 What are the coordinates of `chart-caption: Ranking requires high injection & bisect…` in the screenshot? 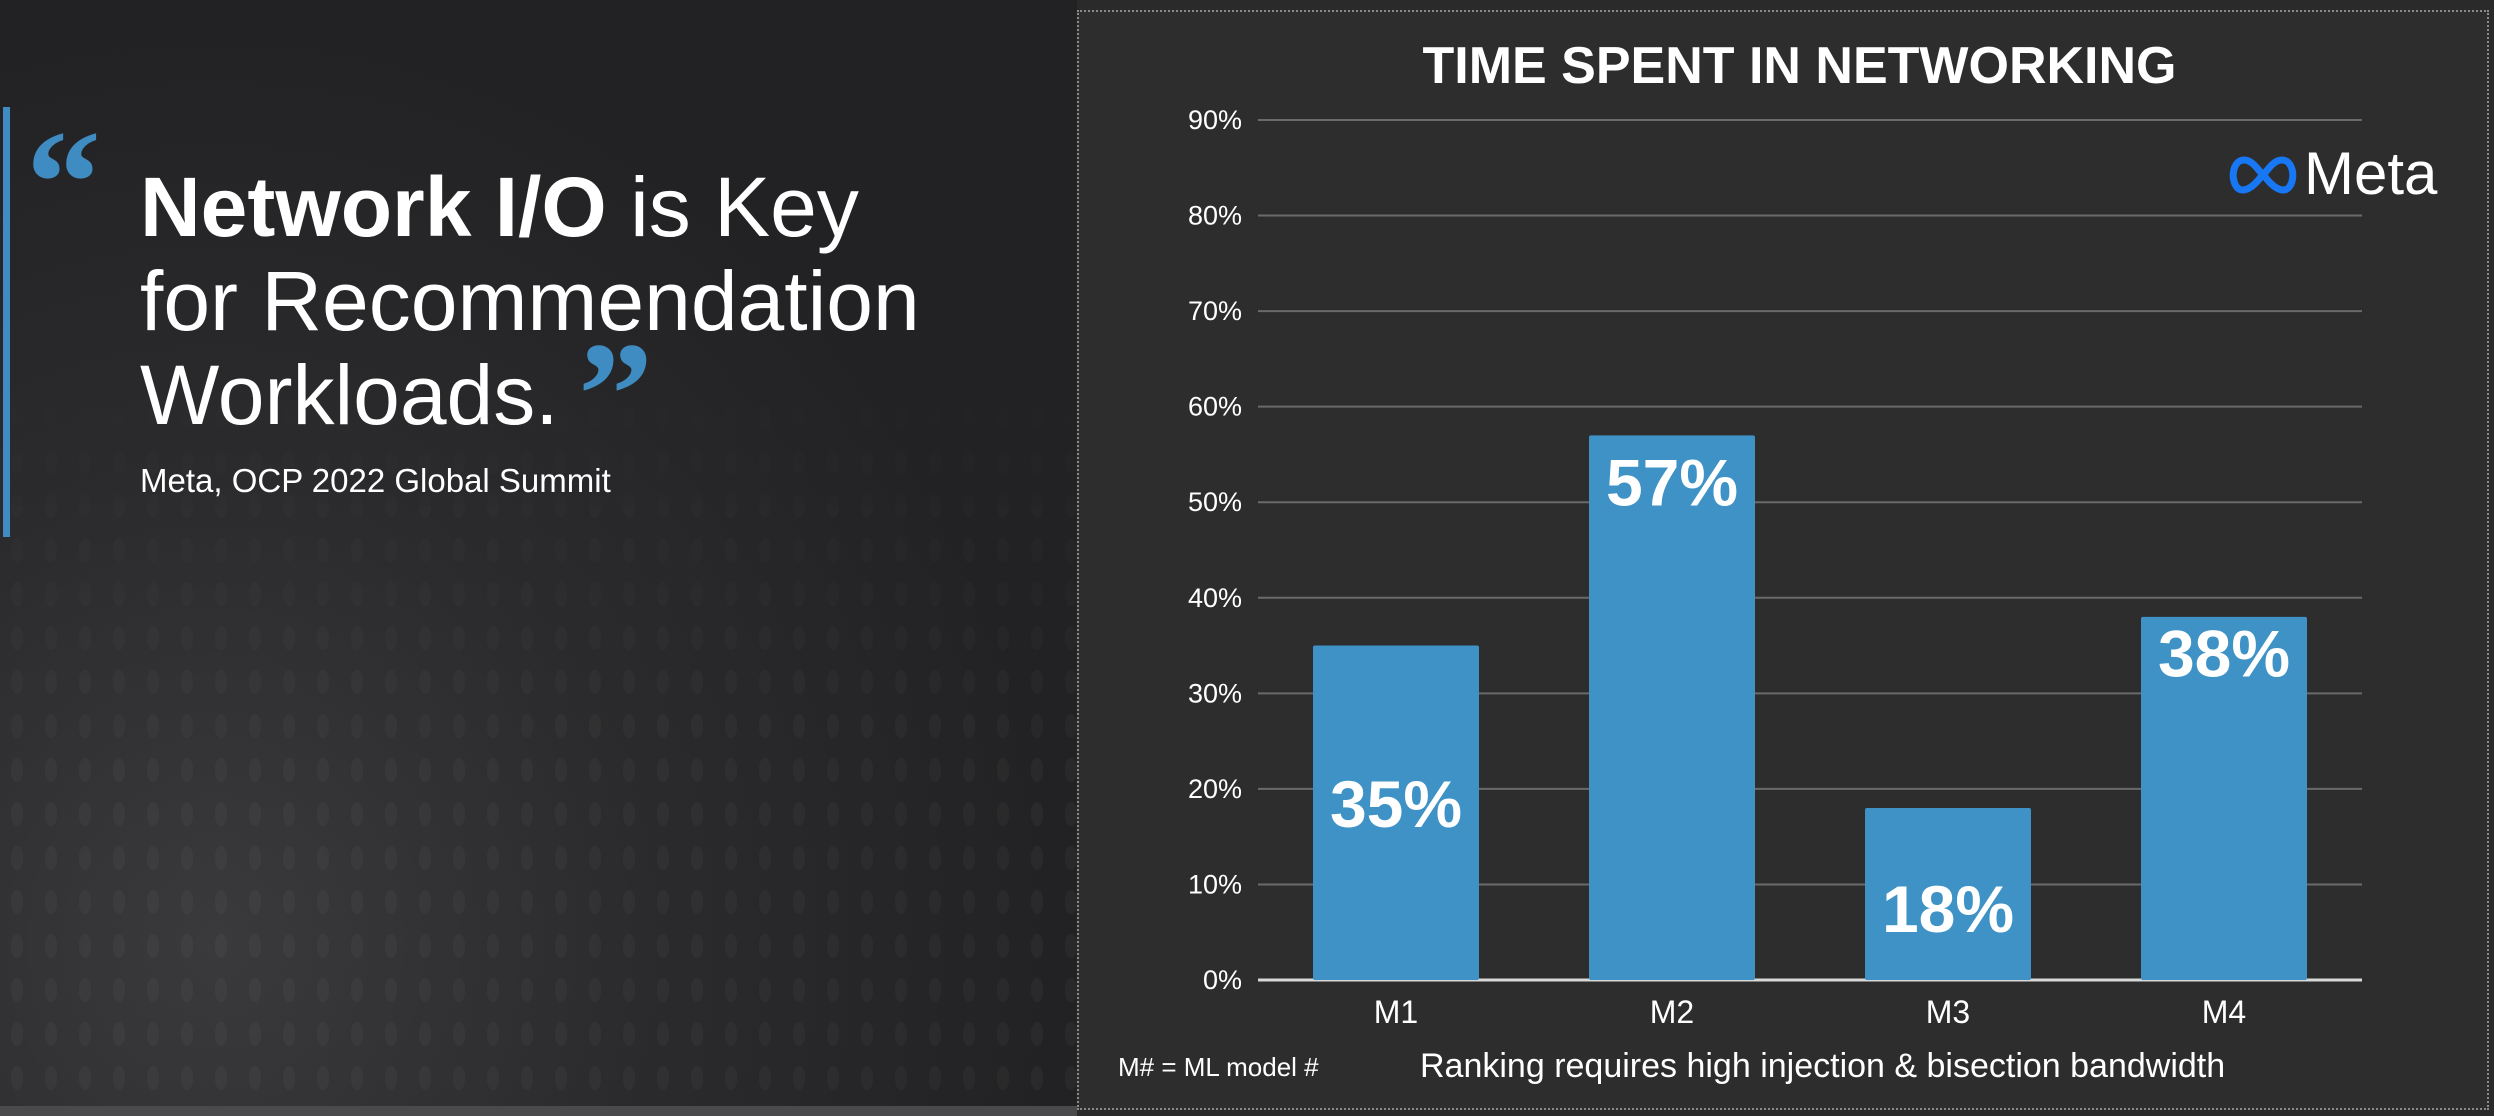 It's located at (1823, 1066).